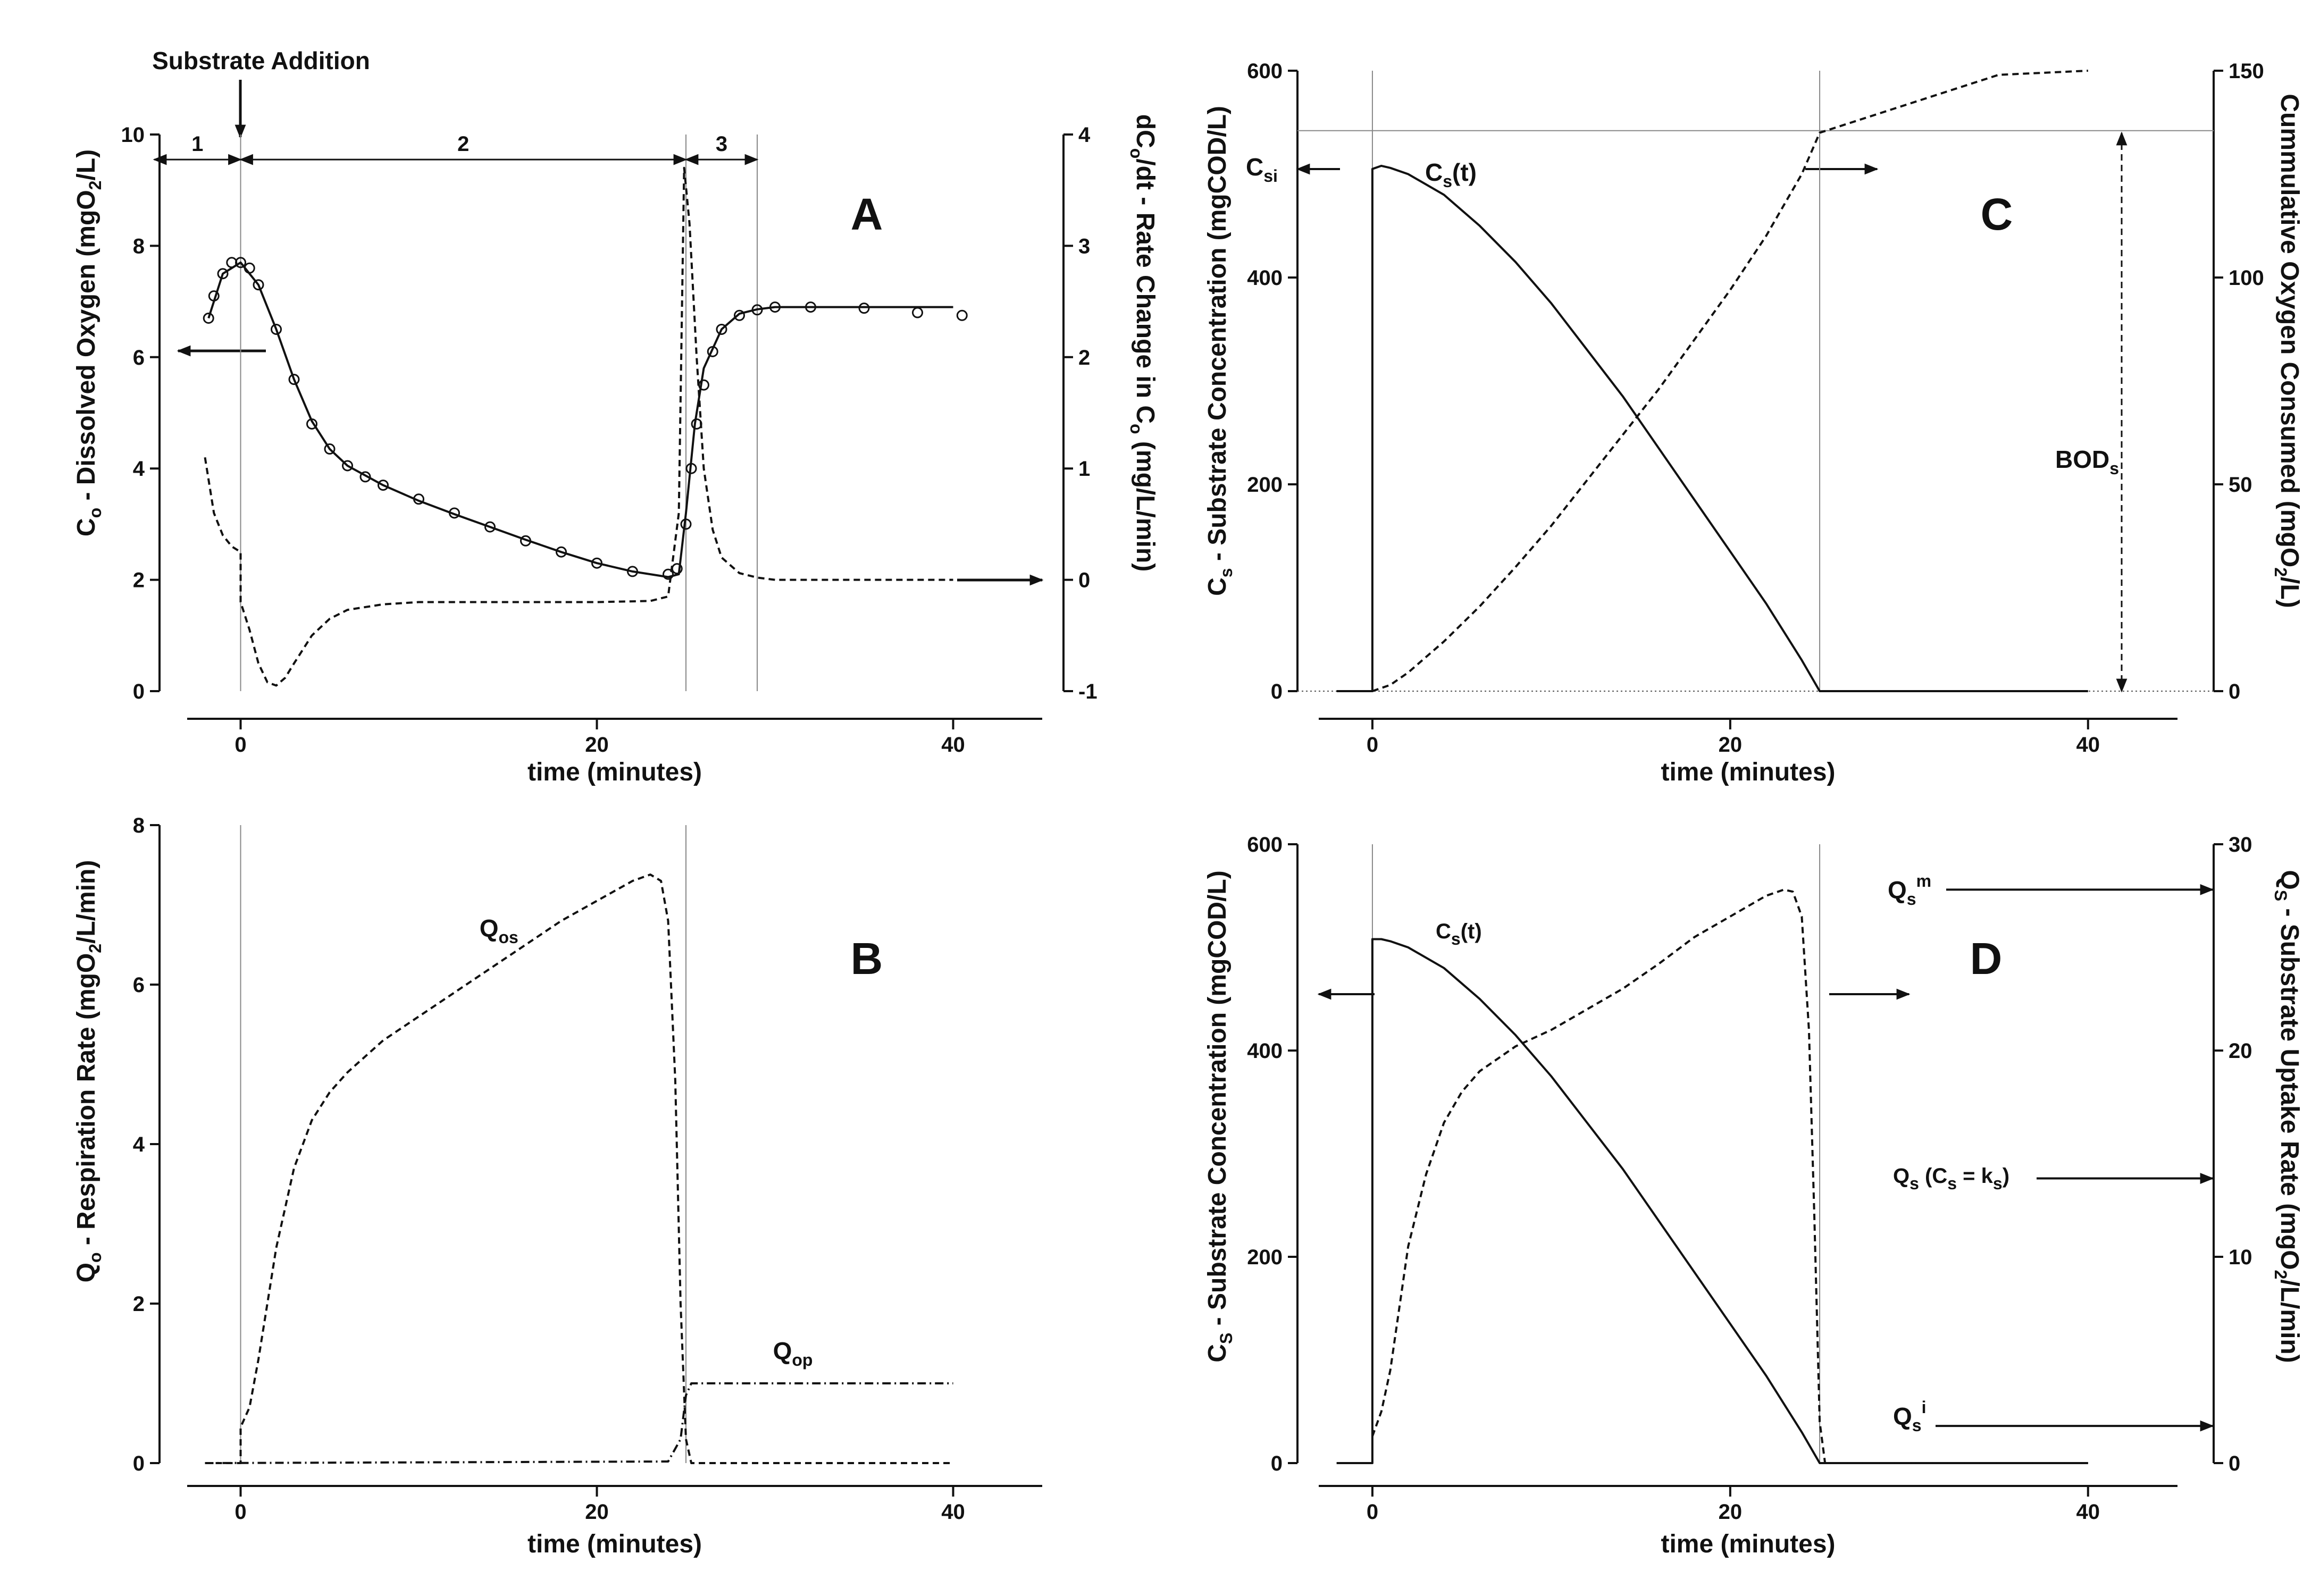 Image resolution: width=2320 pixels, height=1596 pixels. I want to click on y2-tick-label: 150, so click(2246, 71).